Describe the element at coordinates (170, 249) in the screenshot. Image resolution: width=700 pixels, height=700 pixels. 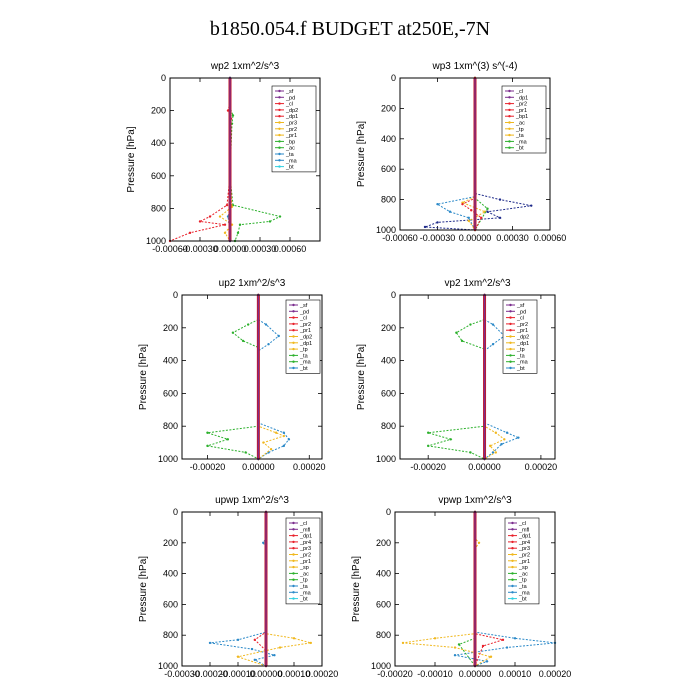
I see `x-tick-label: -0.00060` at that location.